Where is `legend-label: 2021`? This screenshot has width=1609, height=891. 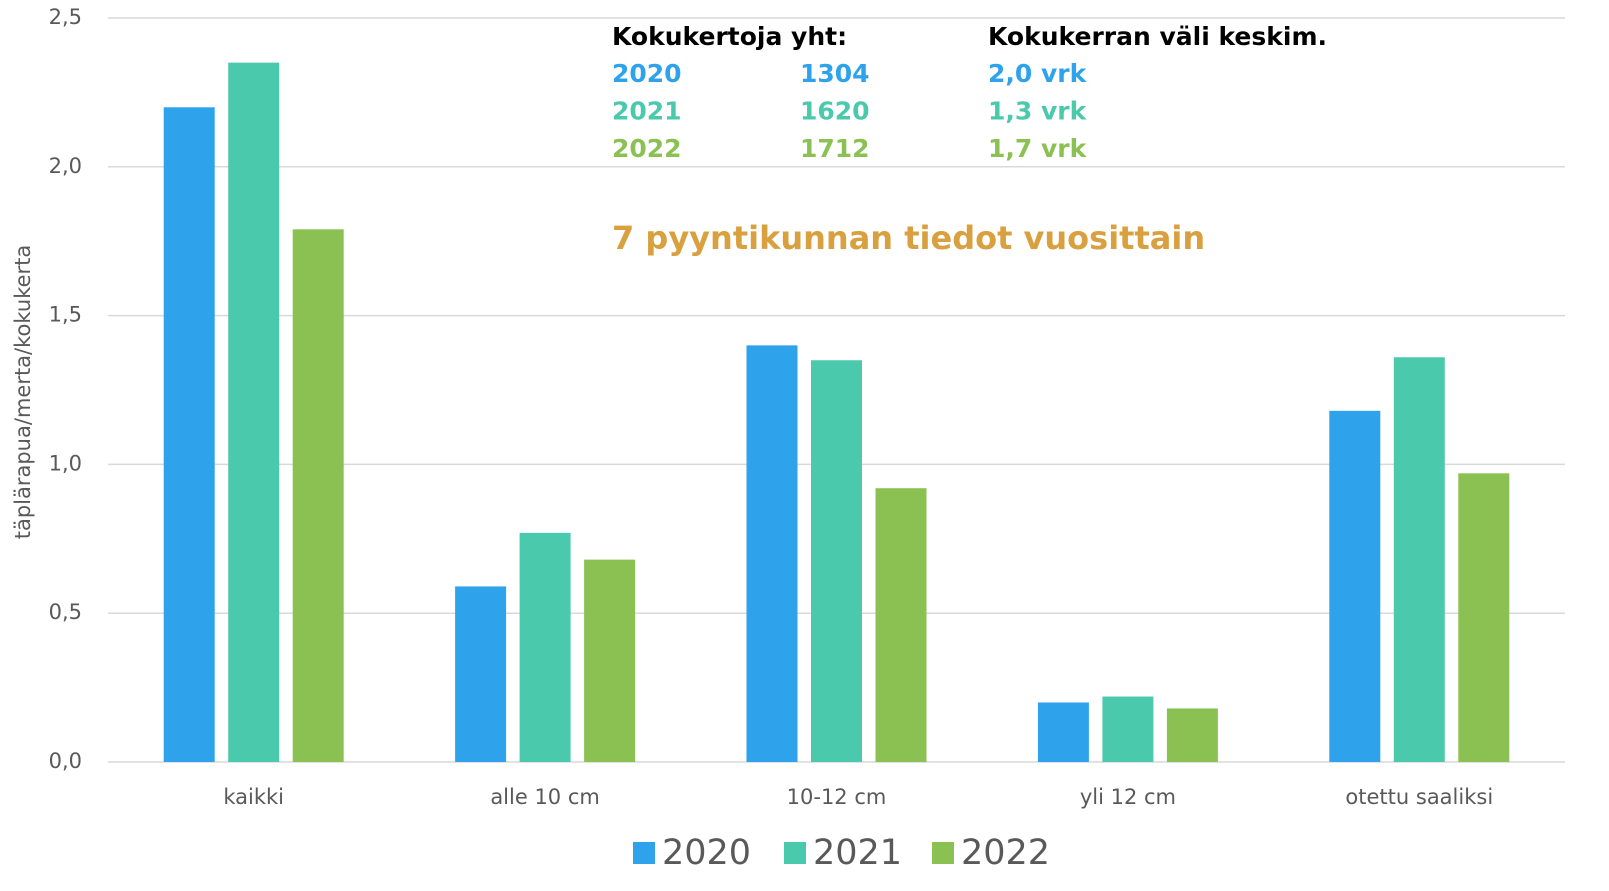 legend-label: 2021 is located at coordinates (857, 853).